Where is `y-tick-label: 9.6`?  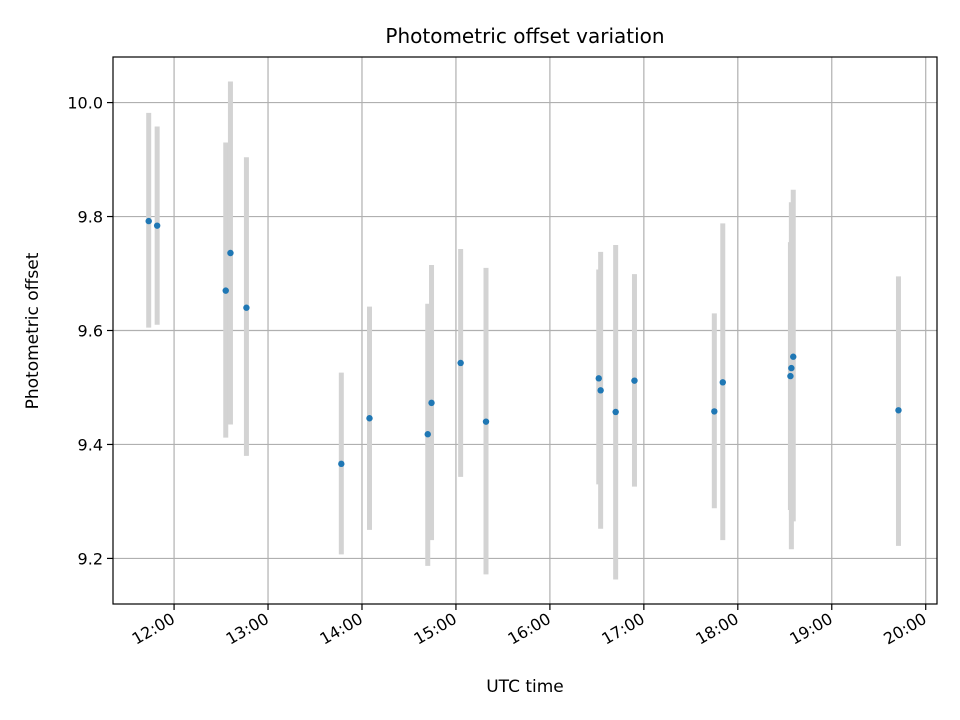 y-tick-label: 9.6 is located at coordinates (90, 331).